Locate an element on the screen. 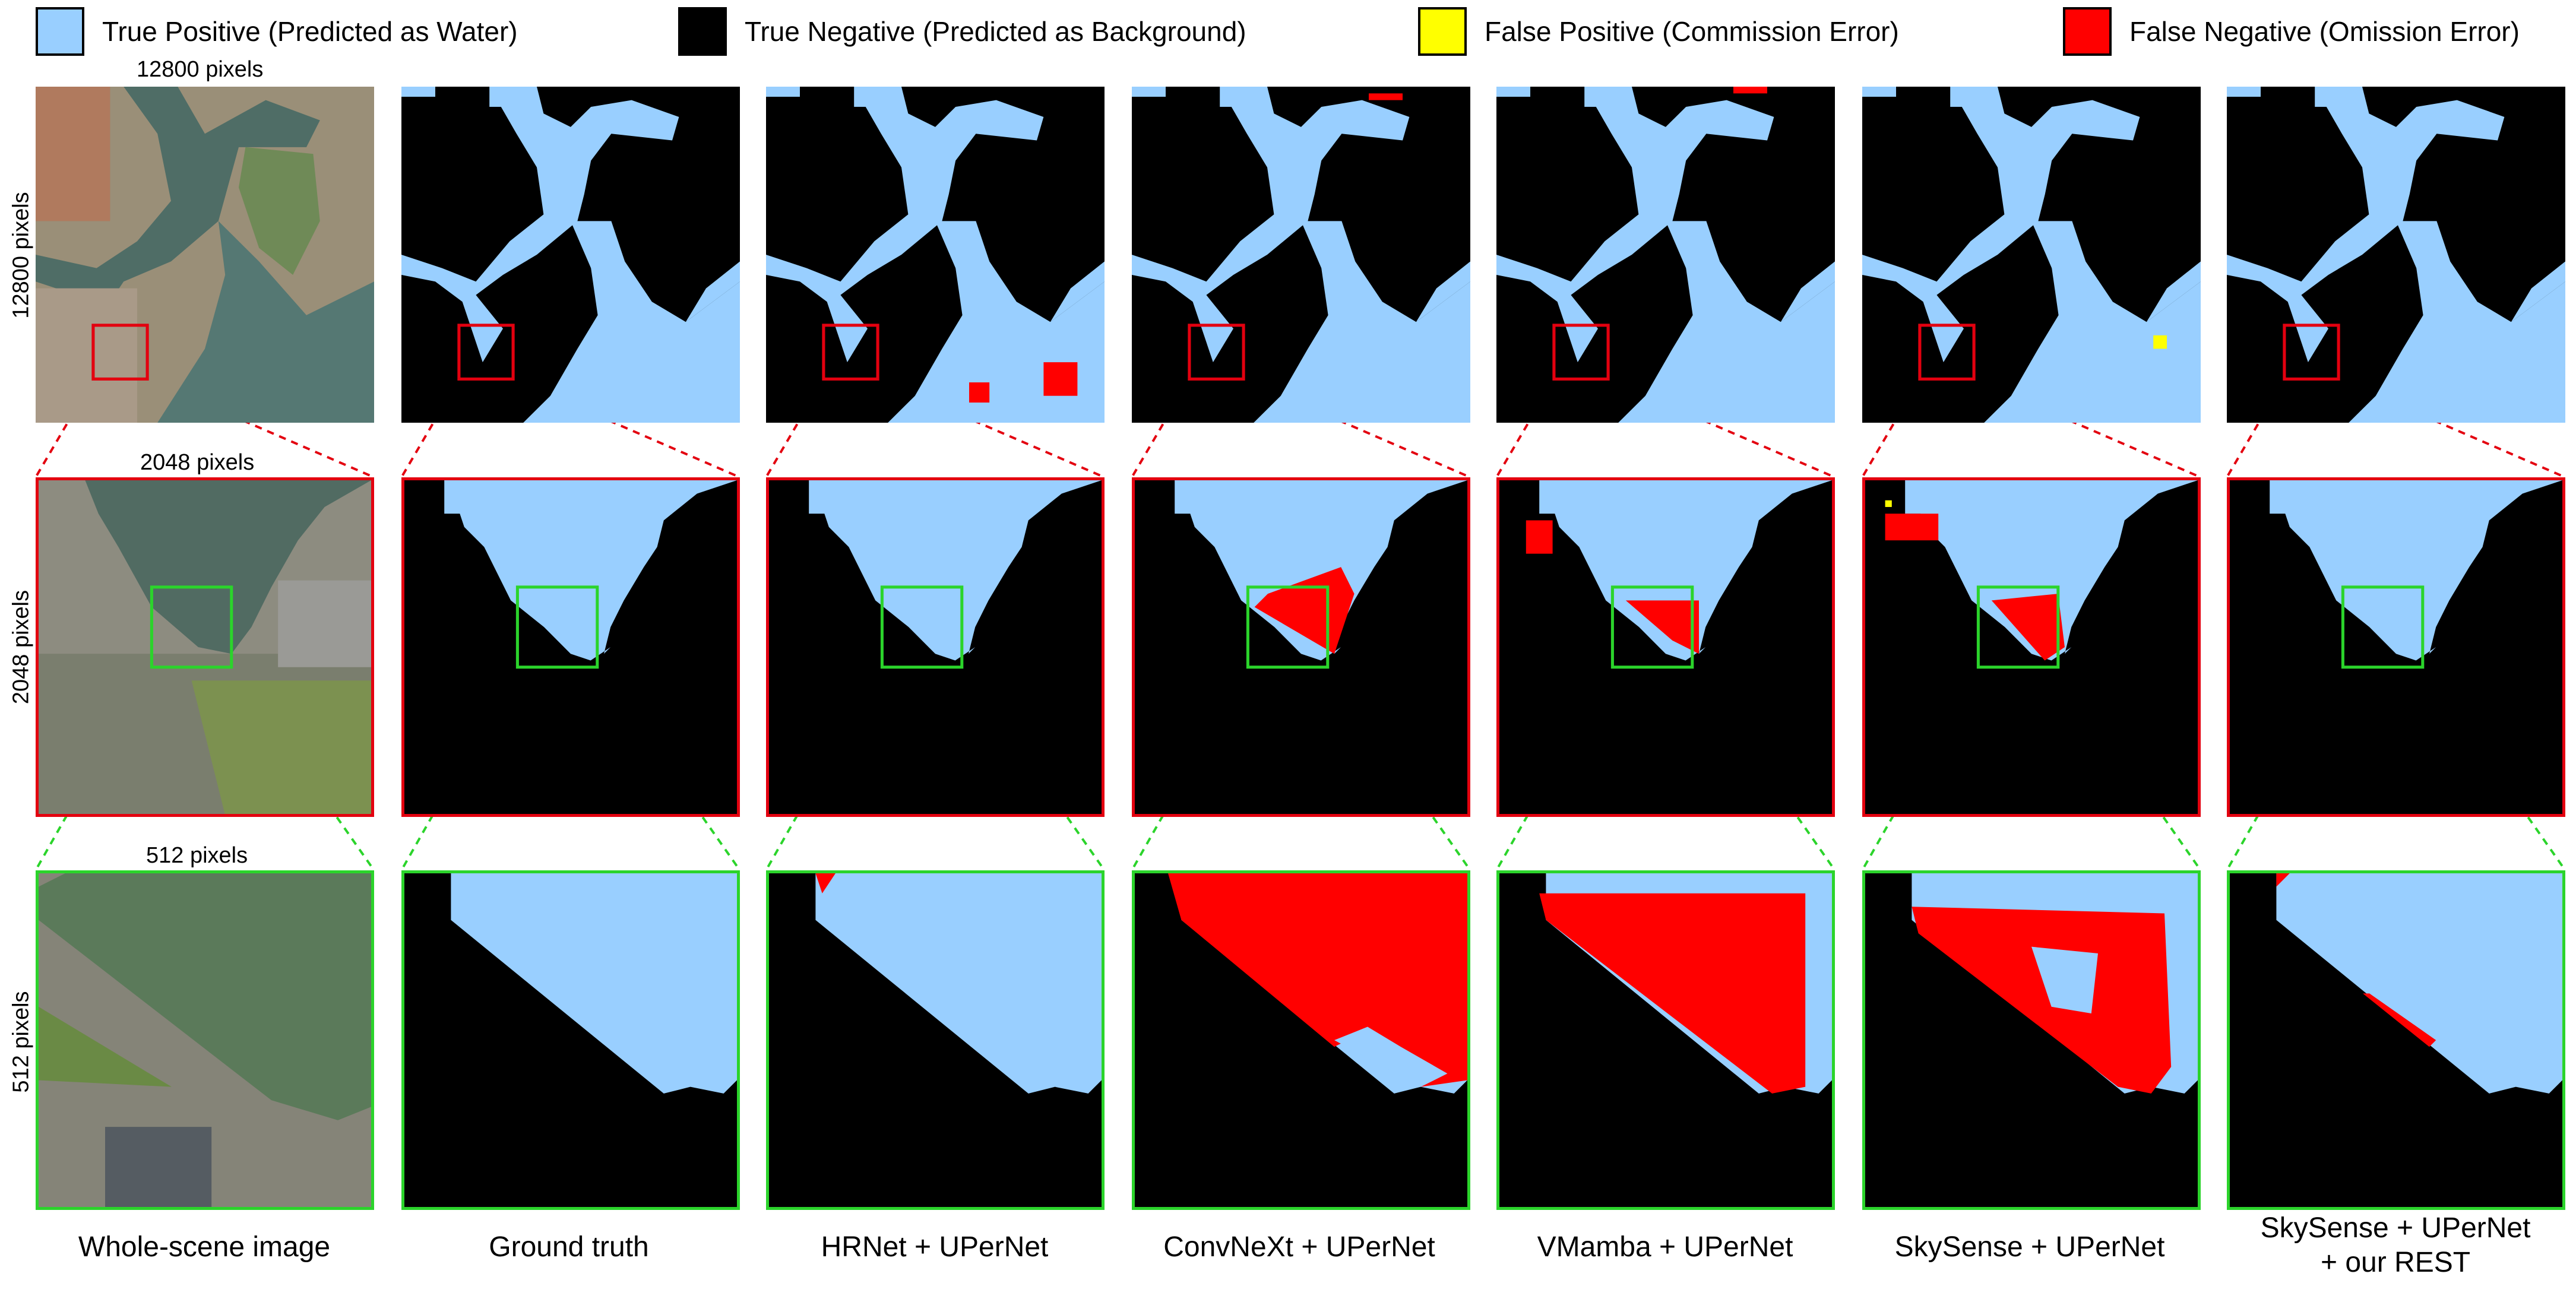 Image resolution: width=2576 pixels, height=1299 pixels. column-label-skysense-rest: SkySense + UPerNet + our REST is located at coordinates (2395, 1245).